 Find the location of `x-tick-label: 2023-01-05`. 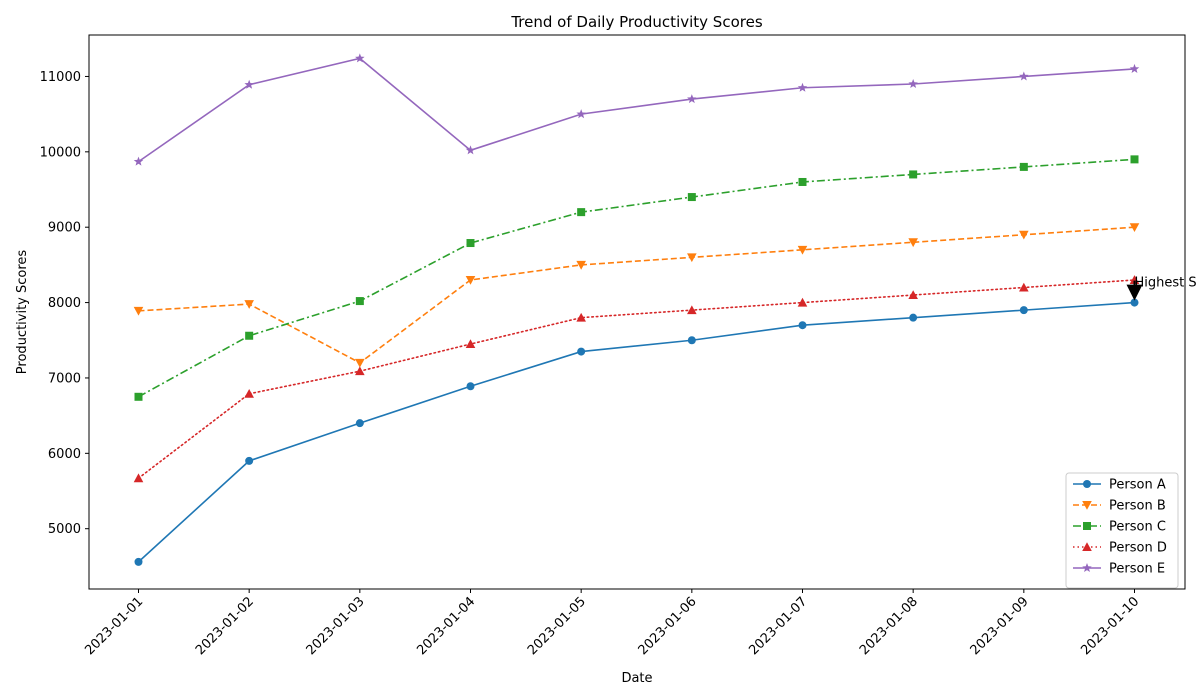

x-tick-label: 2023-01-05 is located at coordinates (557, 626).